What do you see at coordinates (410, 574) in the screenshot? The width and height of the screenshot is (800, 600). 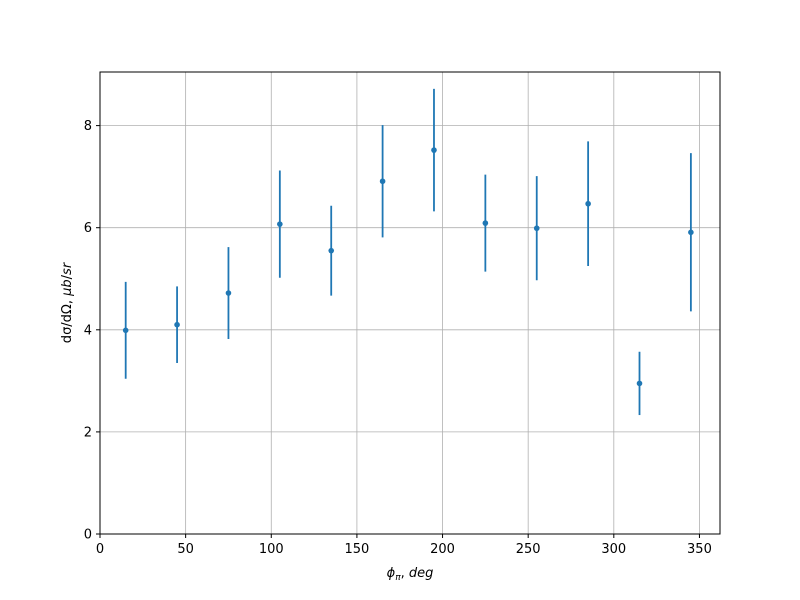 I see `x-axis-label: ϕπ, deg` at bounding box center [410, 574].